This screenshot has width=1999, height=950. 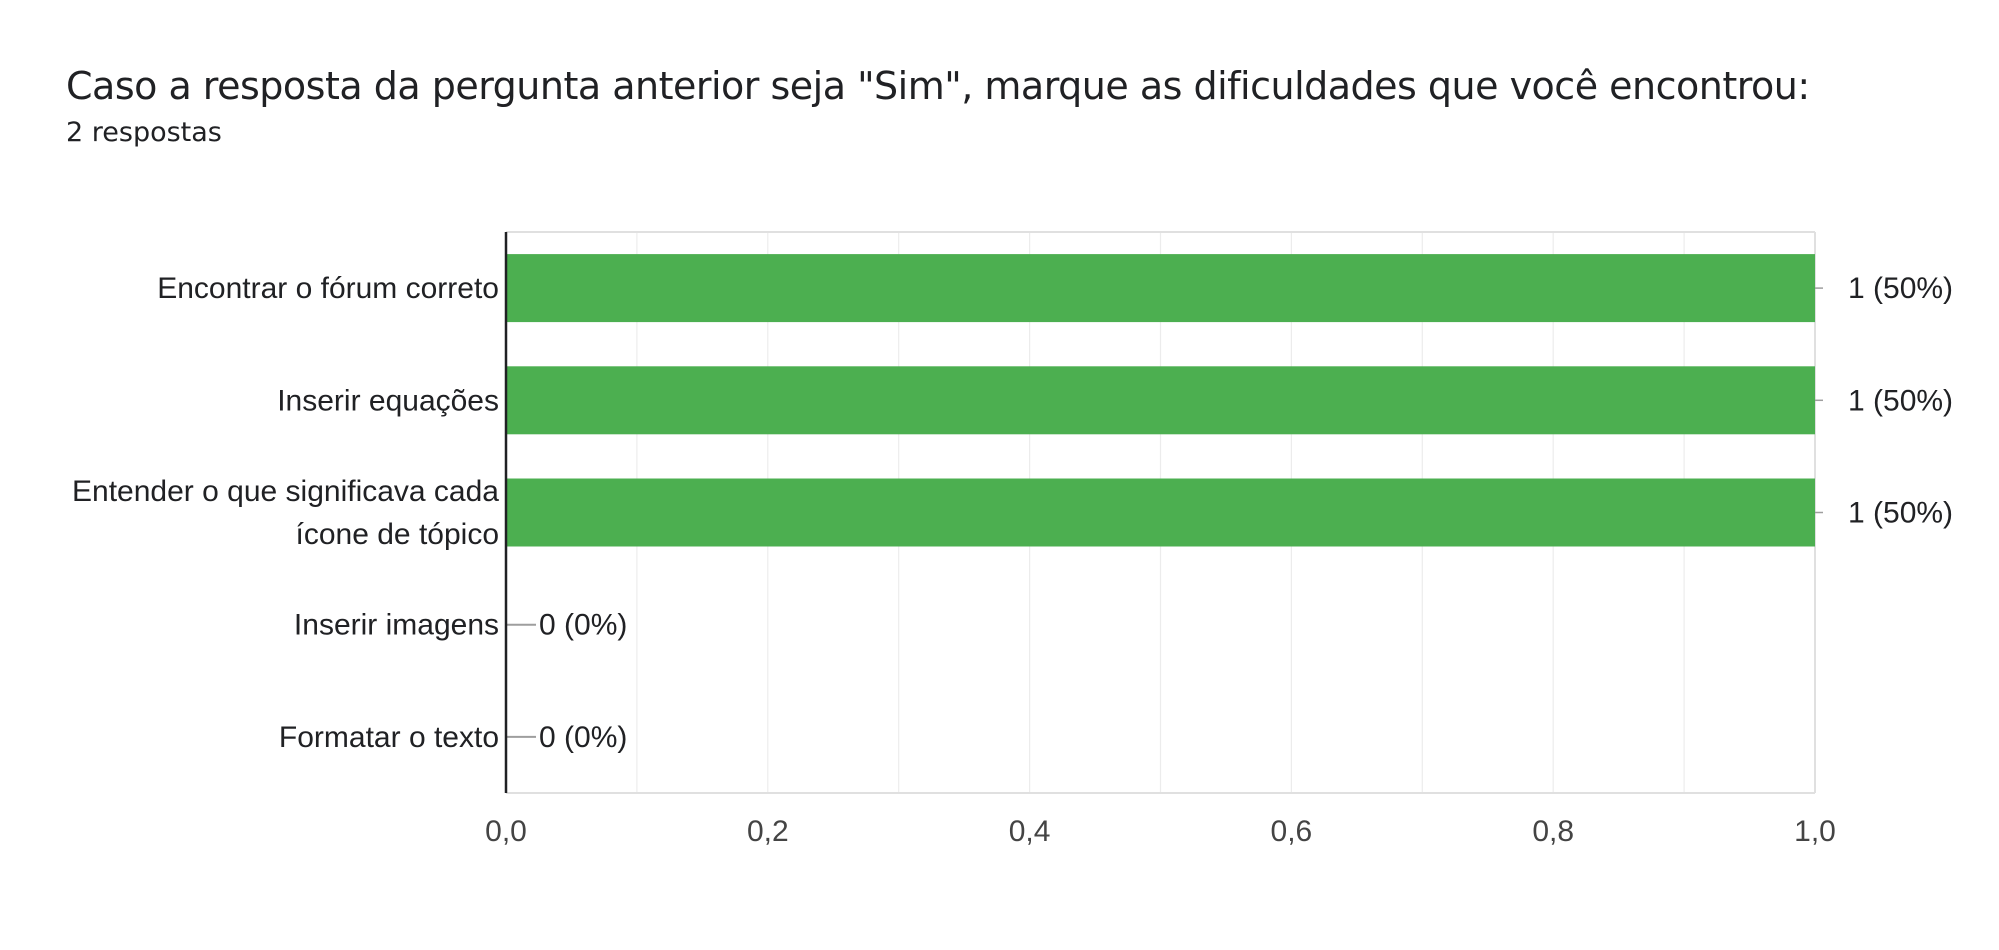 I want to click on category-label: ícone de tópico, so click(x=397, y=534).